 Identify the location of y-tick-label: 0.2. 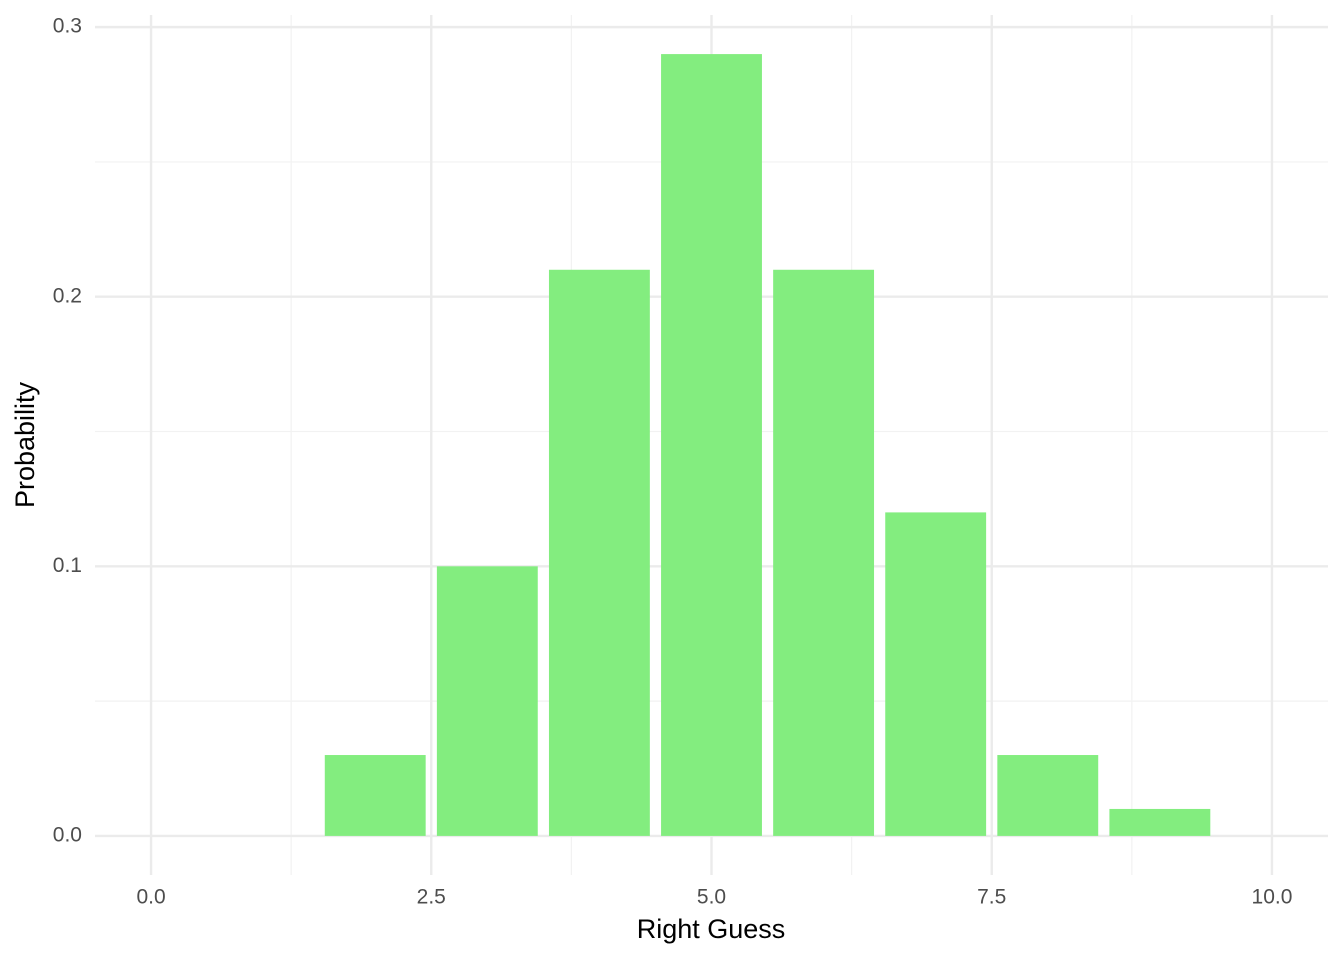
(67, 295).